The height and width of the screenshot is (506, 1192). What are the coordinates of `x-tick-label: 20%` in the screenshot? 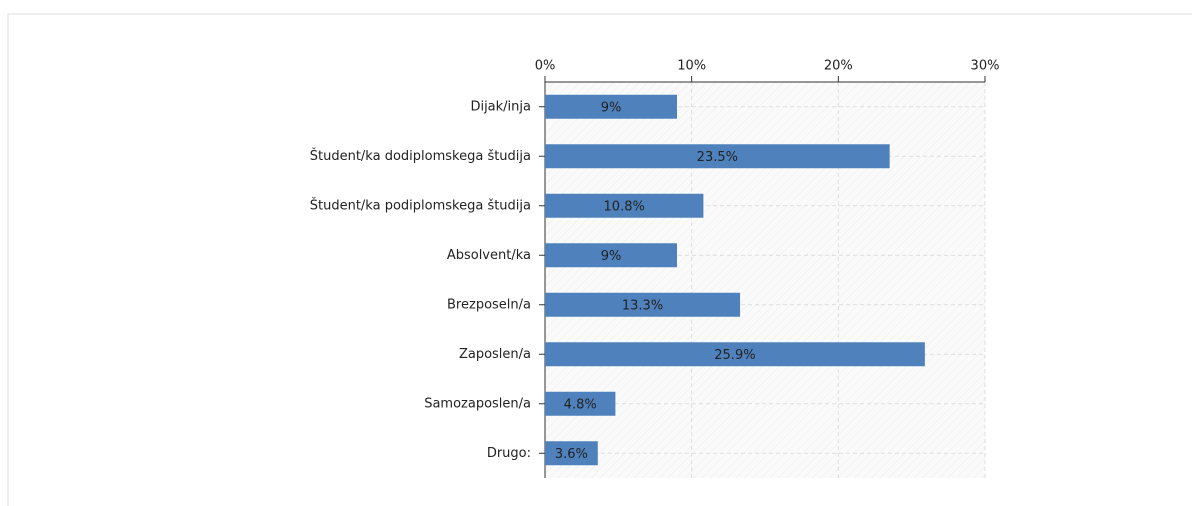 It's located at (838, 66).